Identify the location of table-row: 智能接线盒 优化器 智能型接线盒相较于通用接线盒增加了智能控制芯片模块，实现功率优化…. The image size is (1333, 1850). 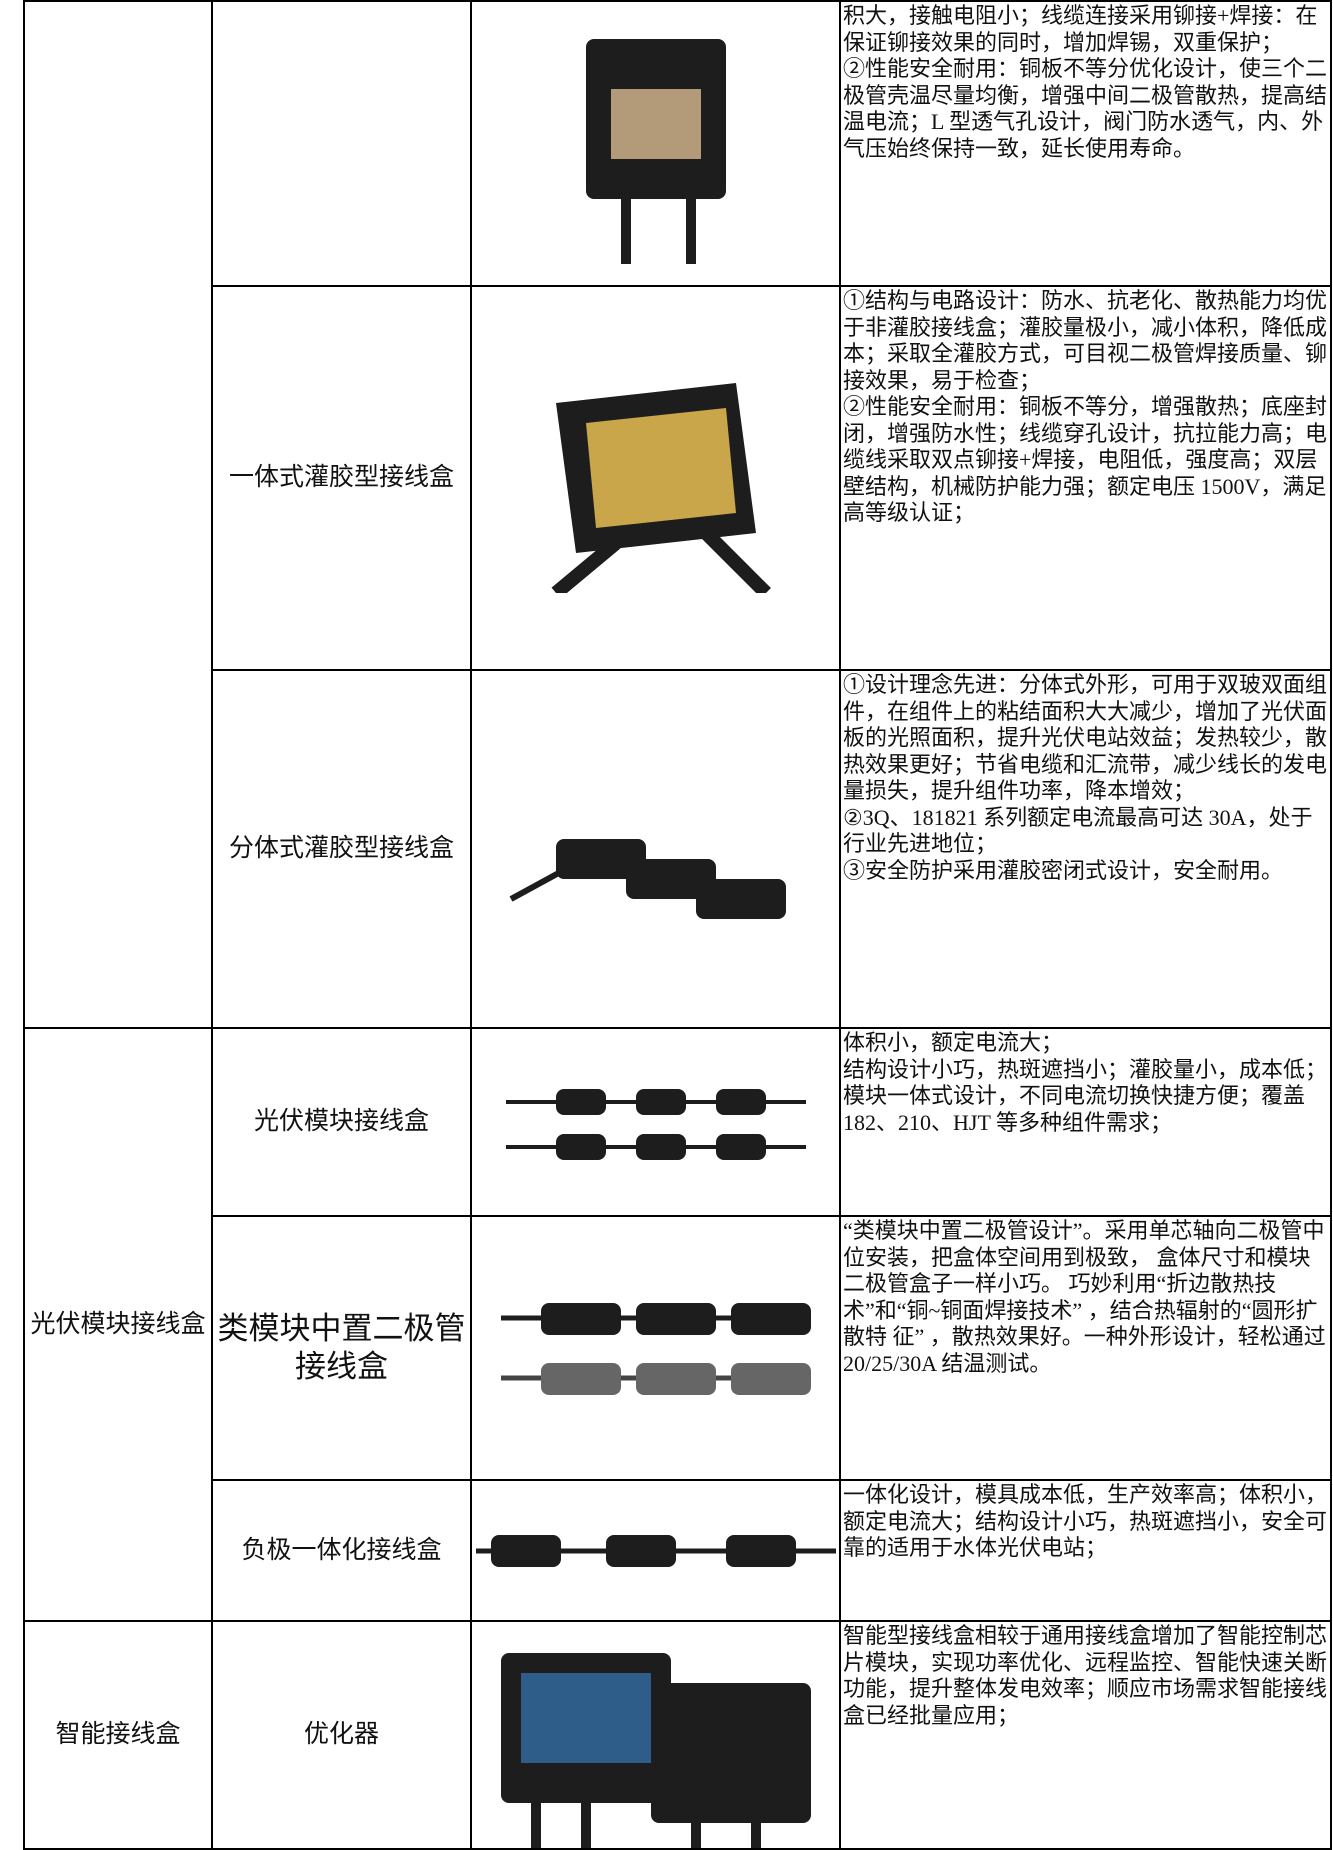
(677, 1735).